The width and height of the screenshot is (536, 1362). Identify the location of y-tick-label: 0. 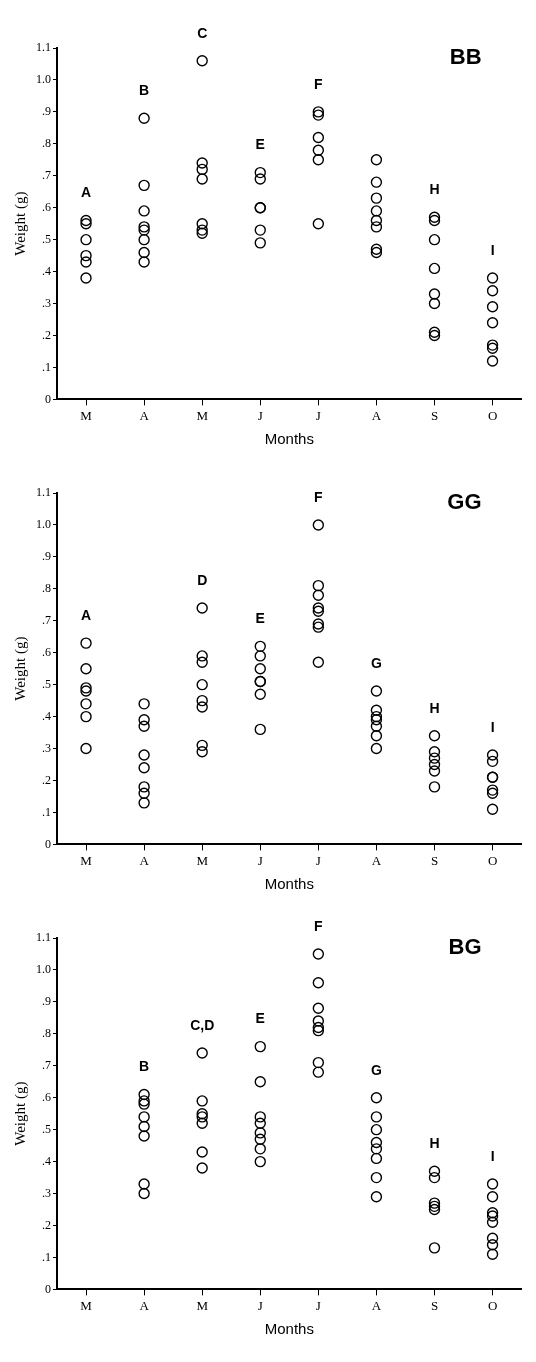
(48, 398).